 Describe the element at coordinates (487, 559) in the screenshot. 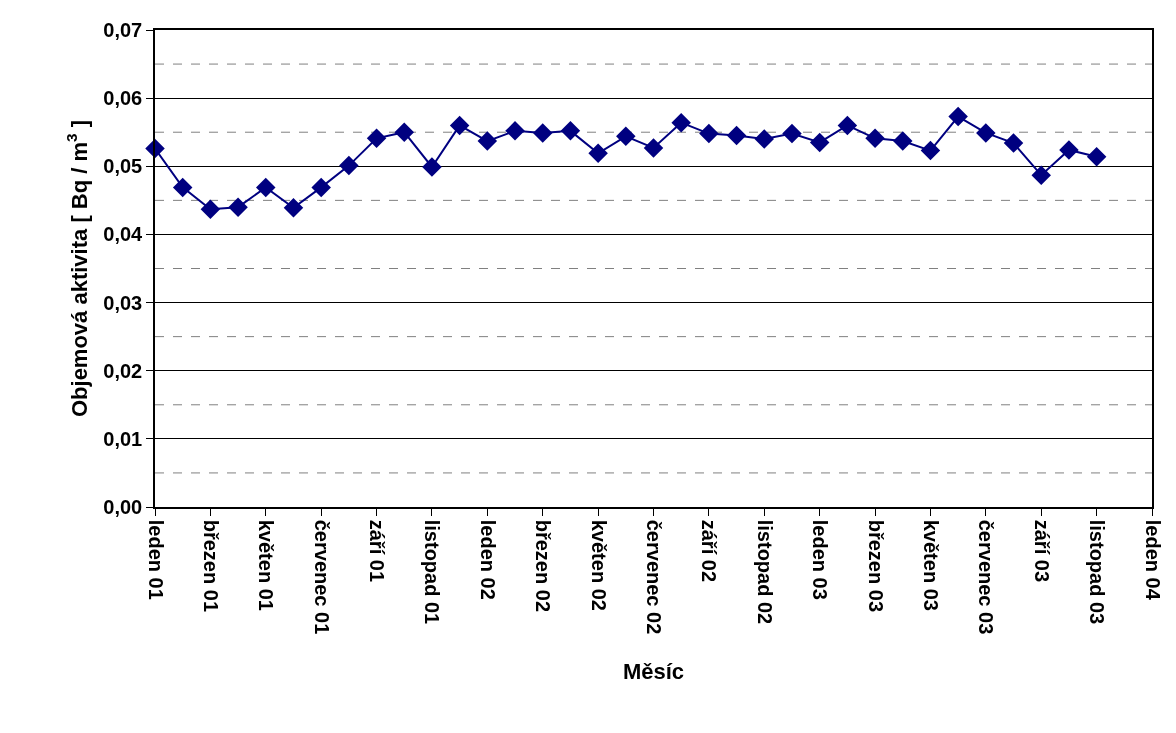

I see `x-tick-label: leden 02` at that location.